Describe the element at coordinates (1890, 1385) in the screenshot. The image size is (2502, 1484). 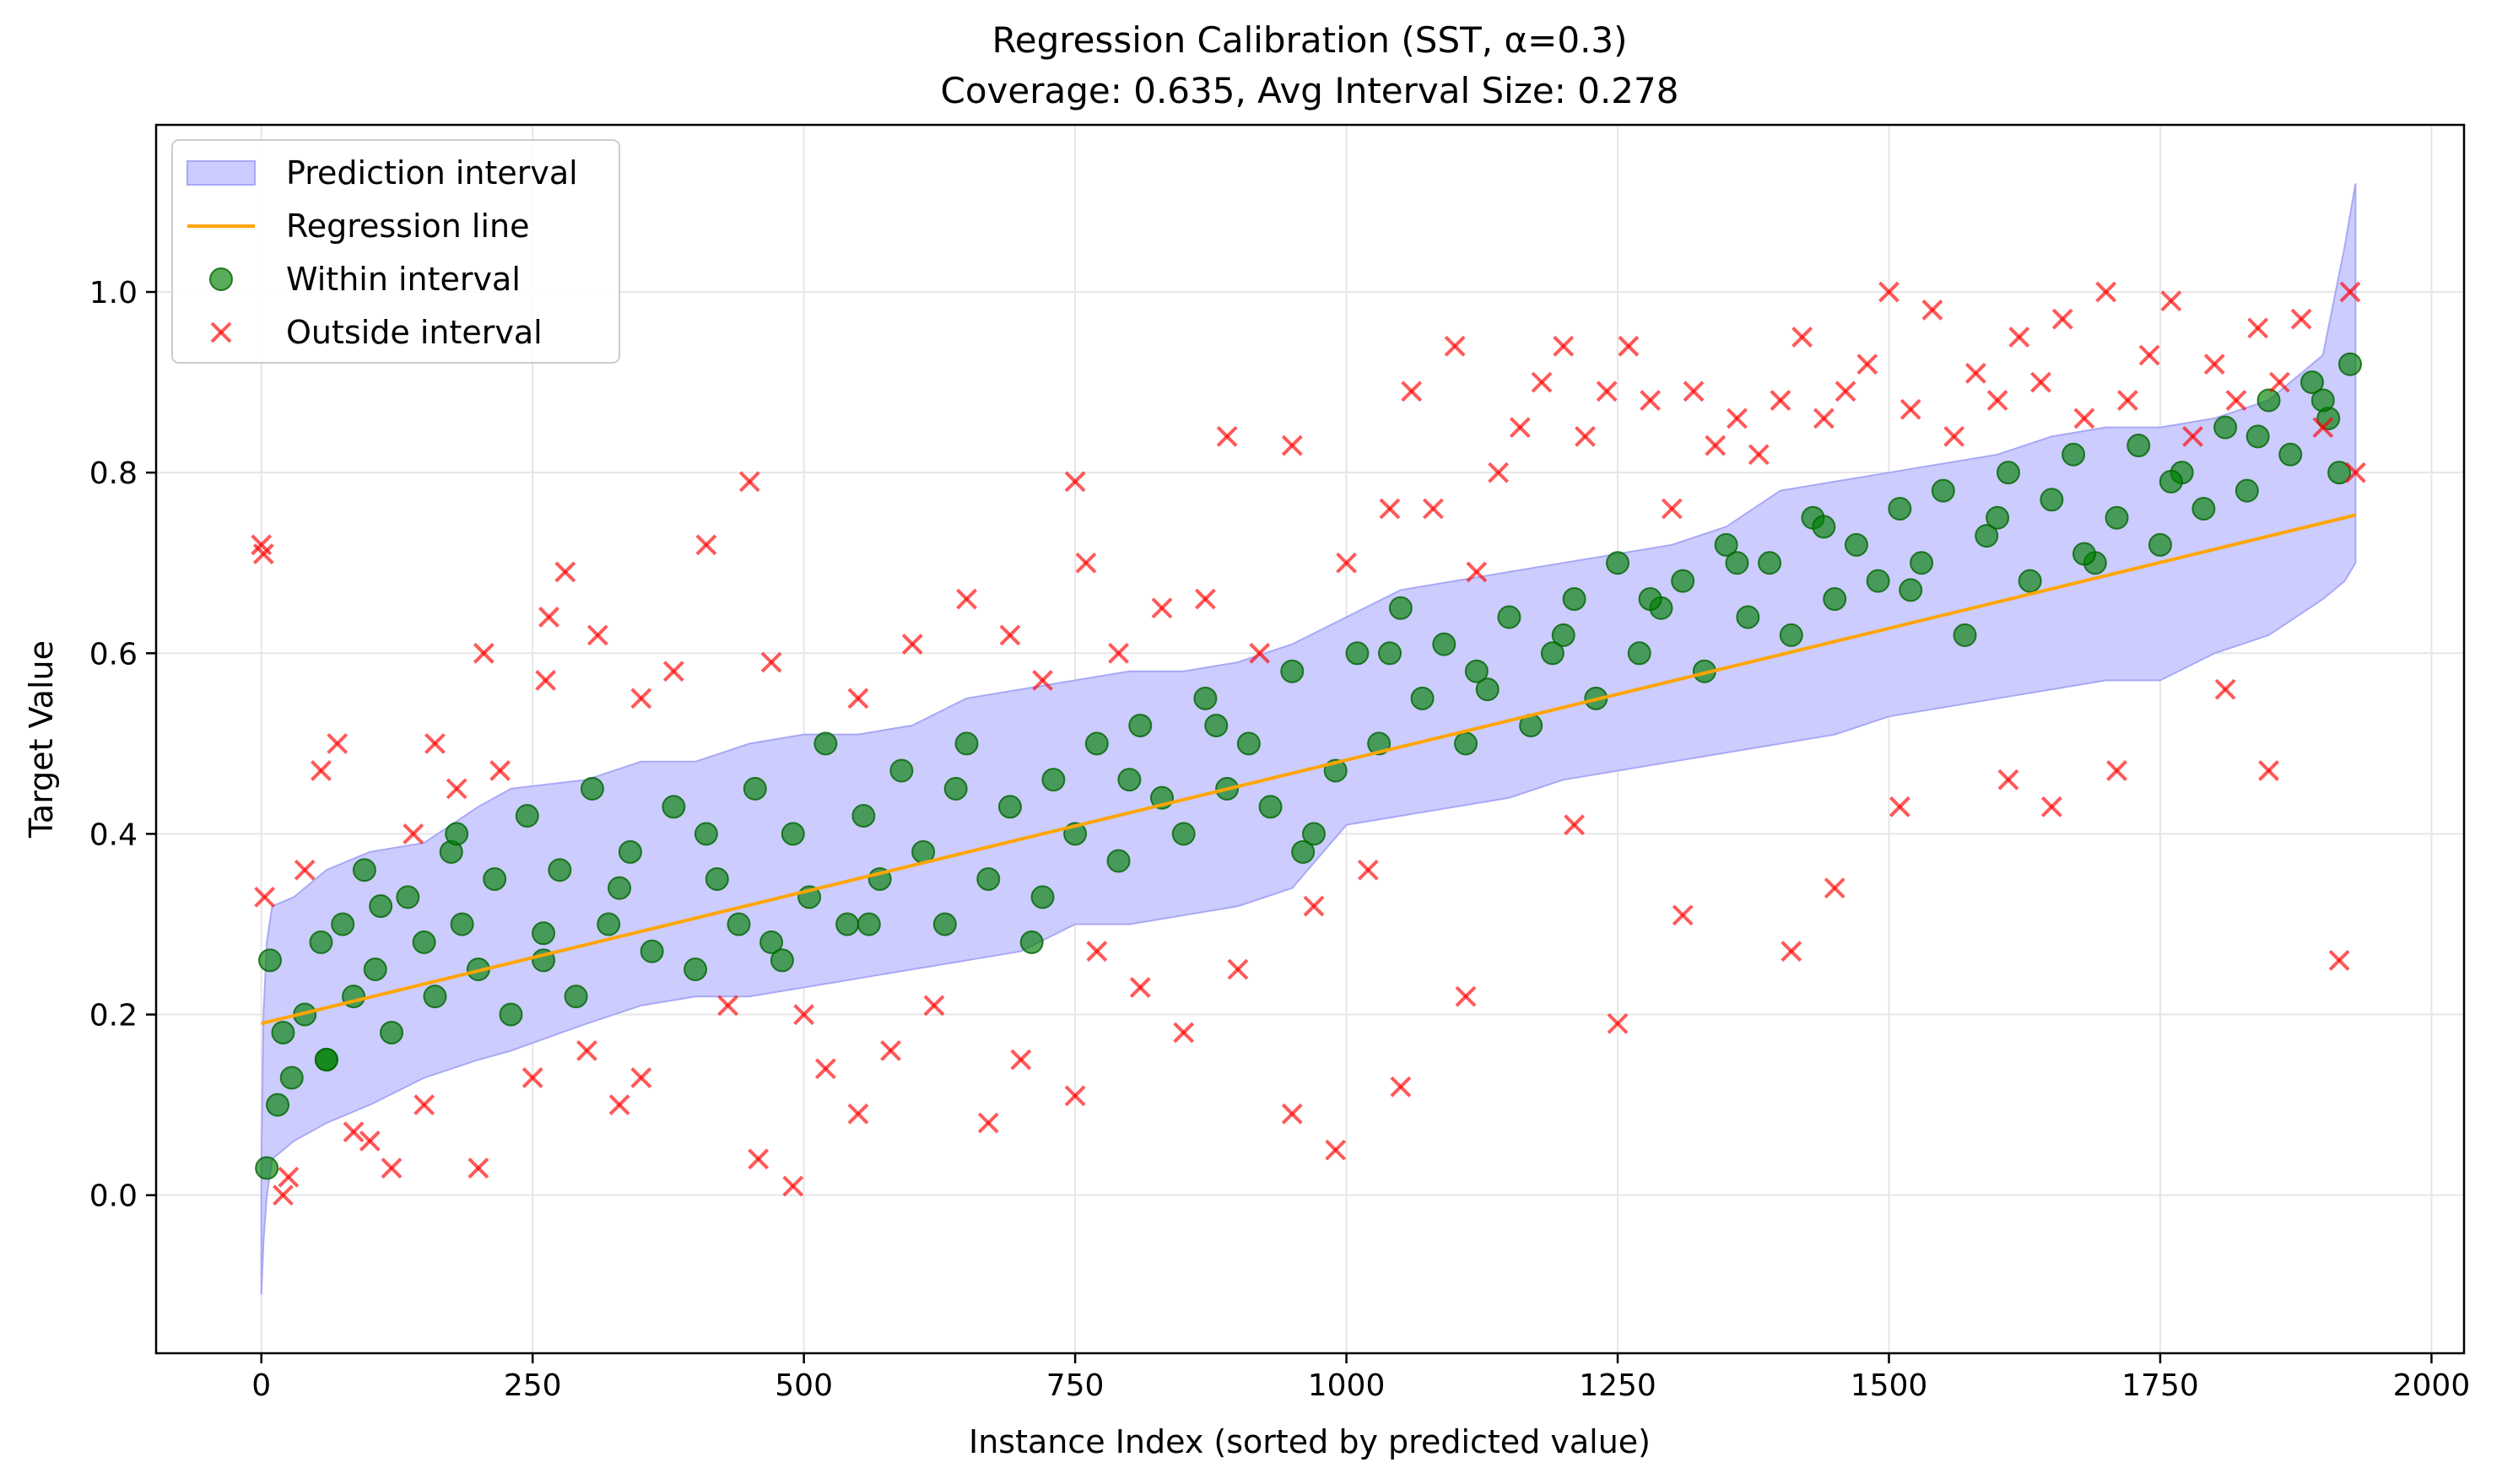
I see `x-tick-label: 1500` at that location.